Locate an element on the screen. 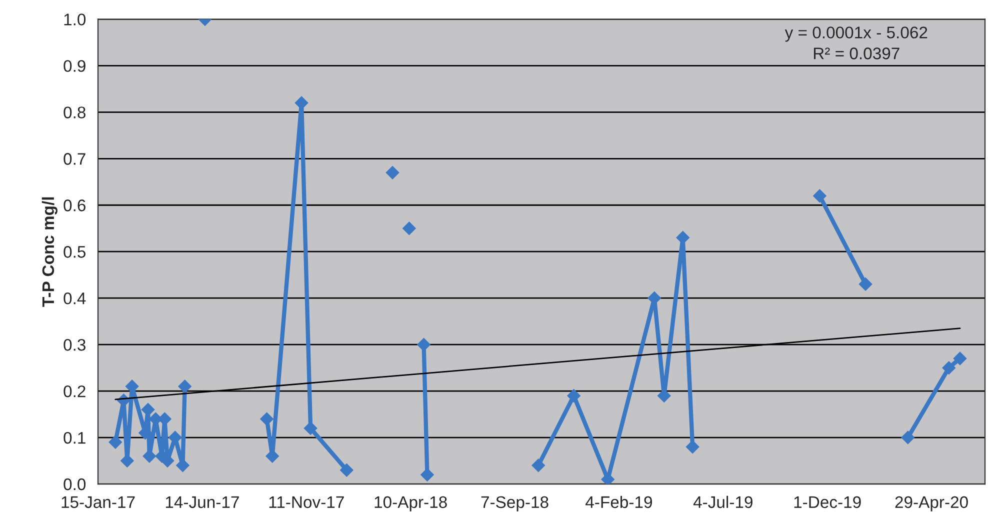 The width and height of the screenshot is (1000, 519). x-tick-label: 4-Jul-19 is located at coordinates (722, 502).